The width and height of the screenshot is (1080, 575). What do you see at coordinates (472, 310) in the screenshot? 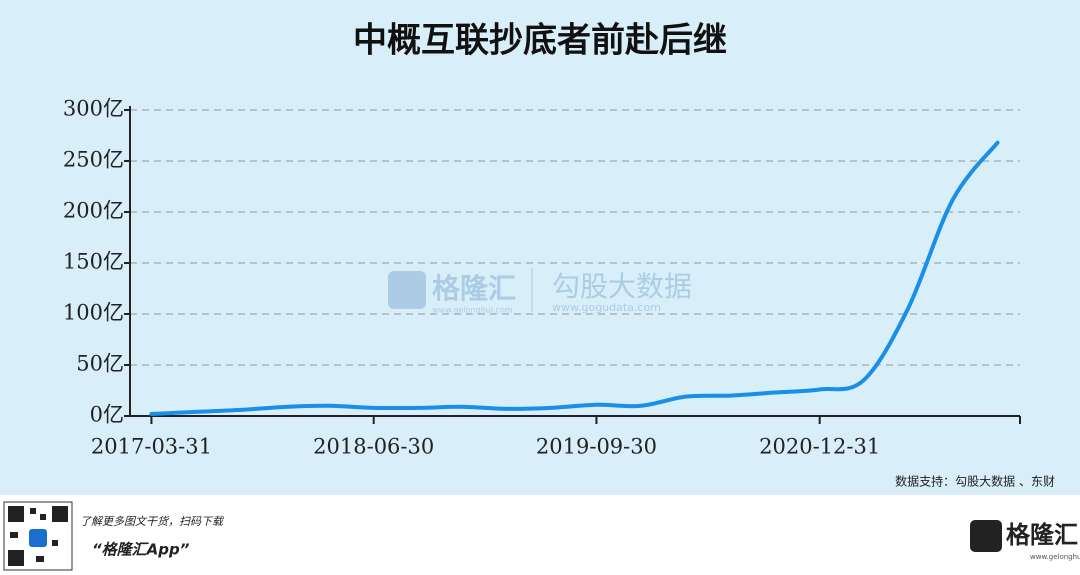
I see `watermark-brand-url: www.gelonghui.com` at bounding box center [472, 310].